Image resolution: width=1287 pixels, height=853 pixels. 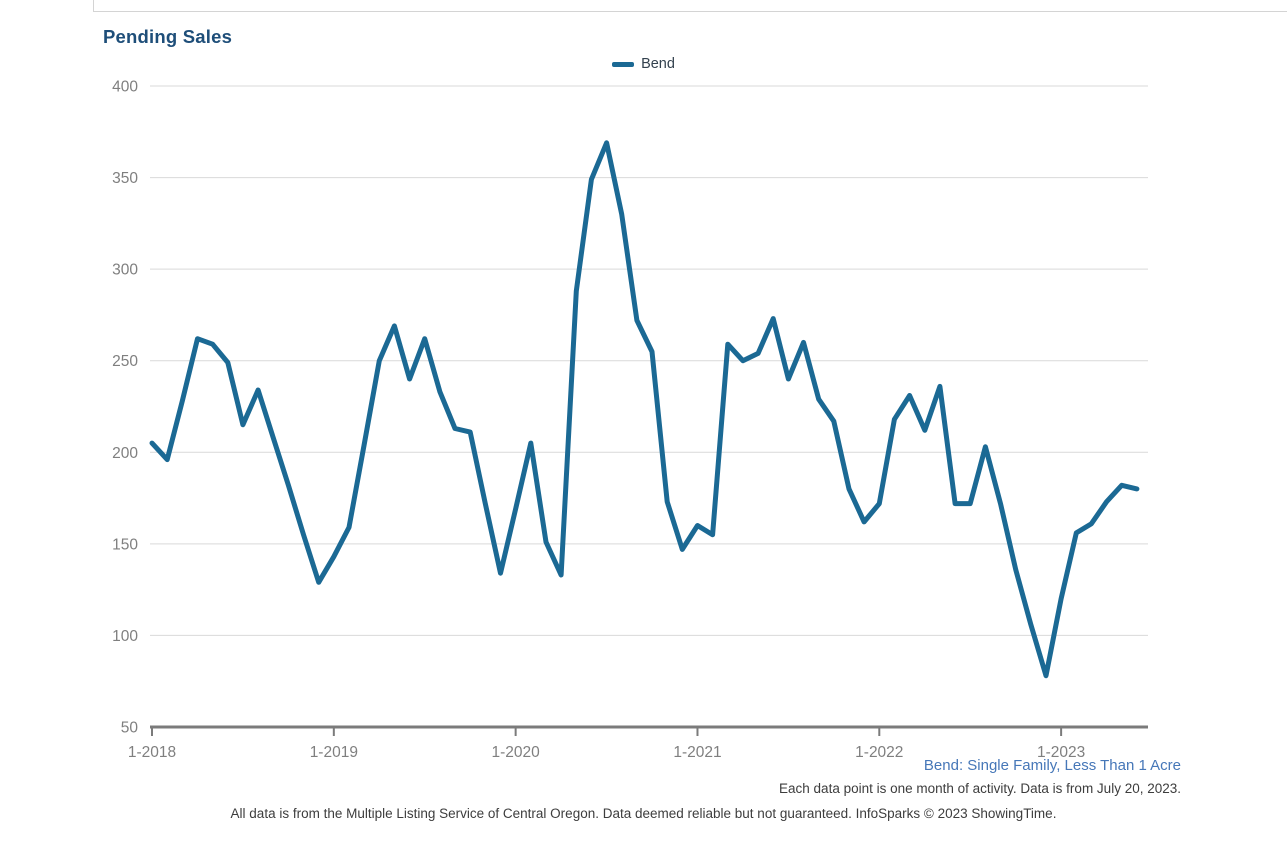 What do you see at coordinates (93, 5) in the screenshot?
I see `panel-border-corner` at bounding box center [93, 5].